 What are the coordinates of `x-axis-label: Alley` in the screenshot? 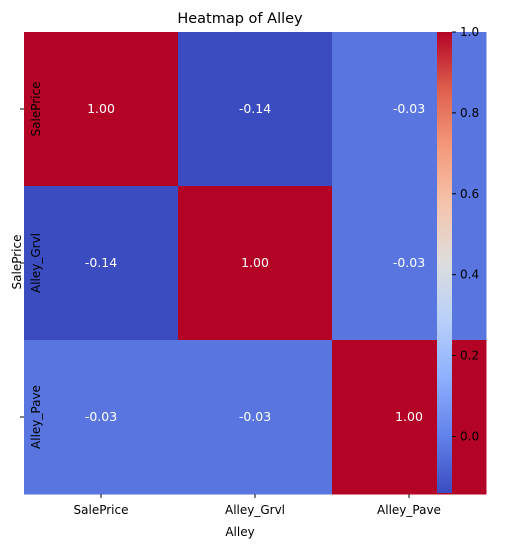 It's located at (239, 532).